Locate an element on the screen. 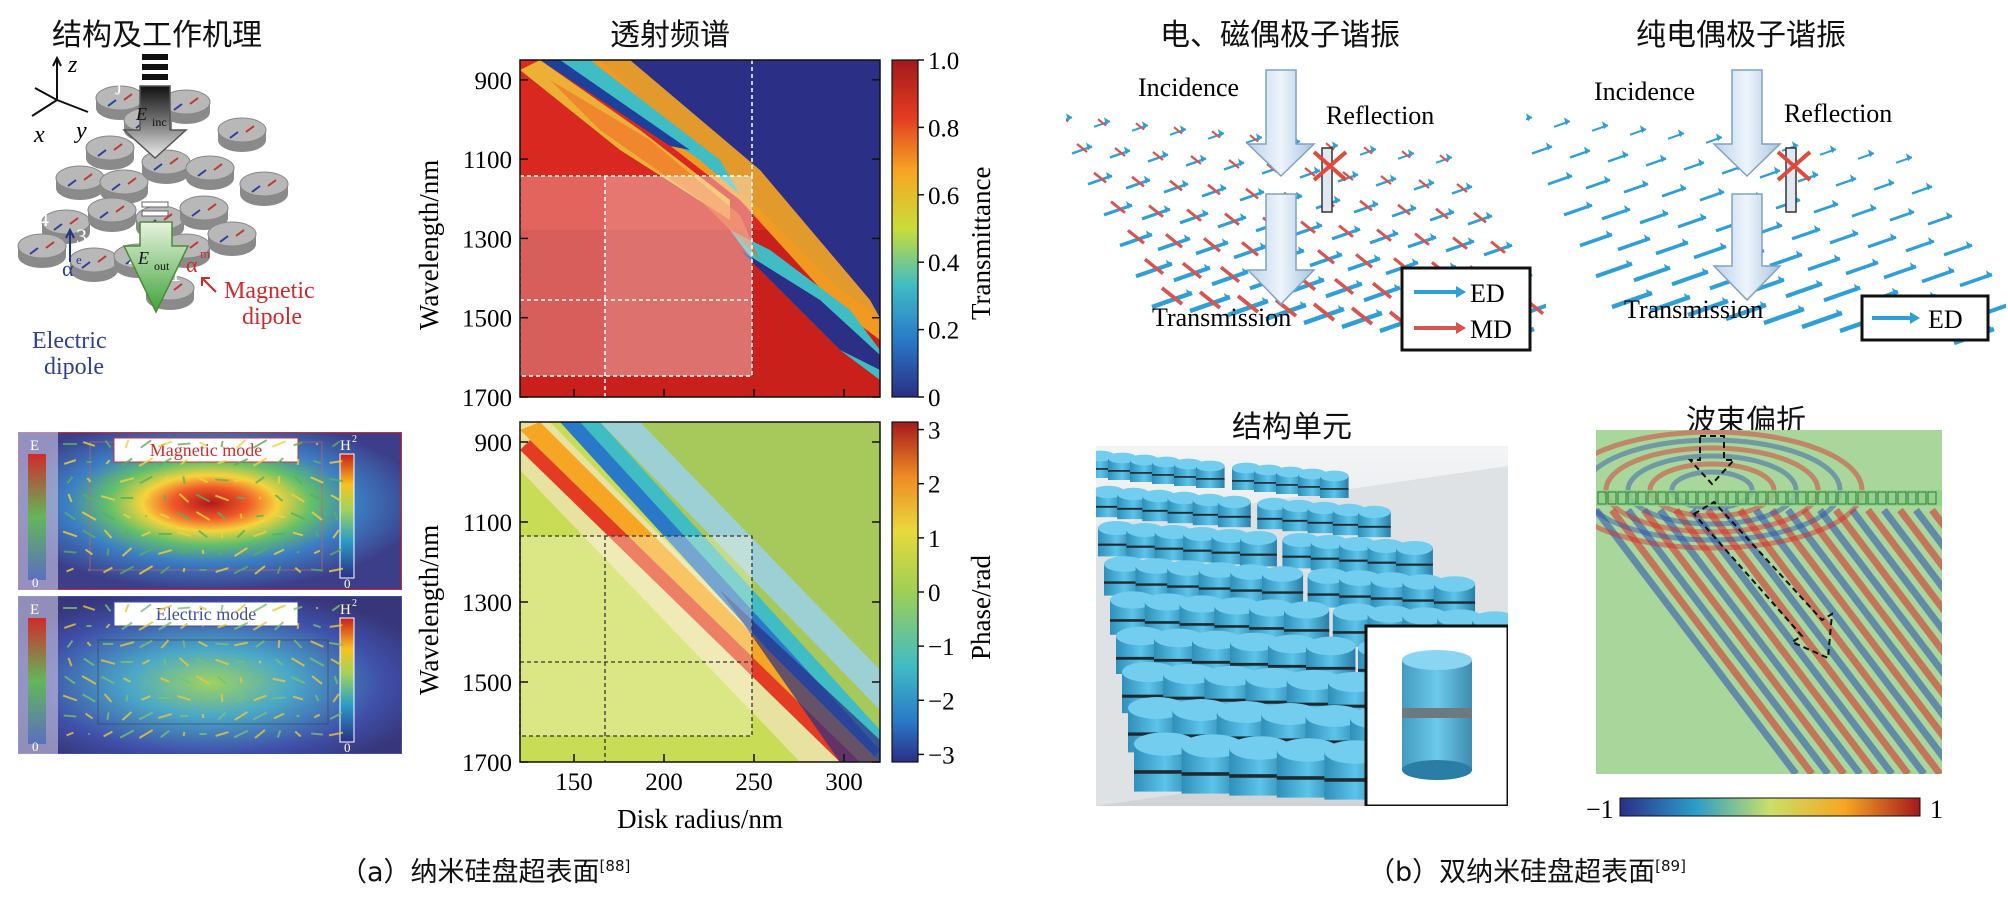 The image size is (2008, 900). colorbar-max-label: 1 is located at coordinates (1936, 809).